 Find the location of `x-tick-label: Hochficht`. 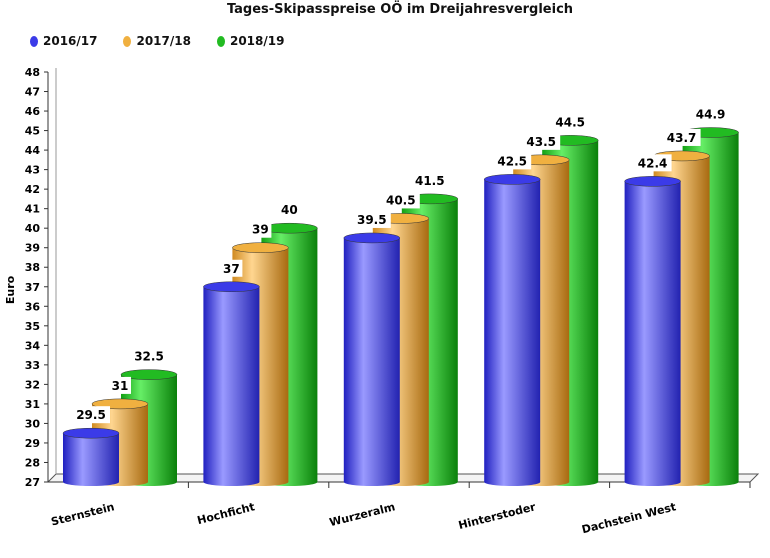

x-tick-label: Hochficht is located at coordinates (226, 513).